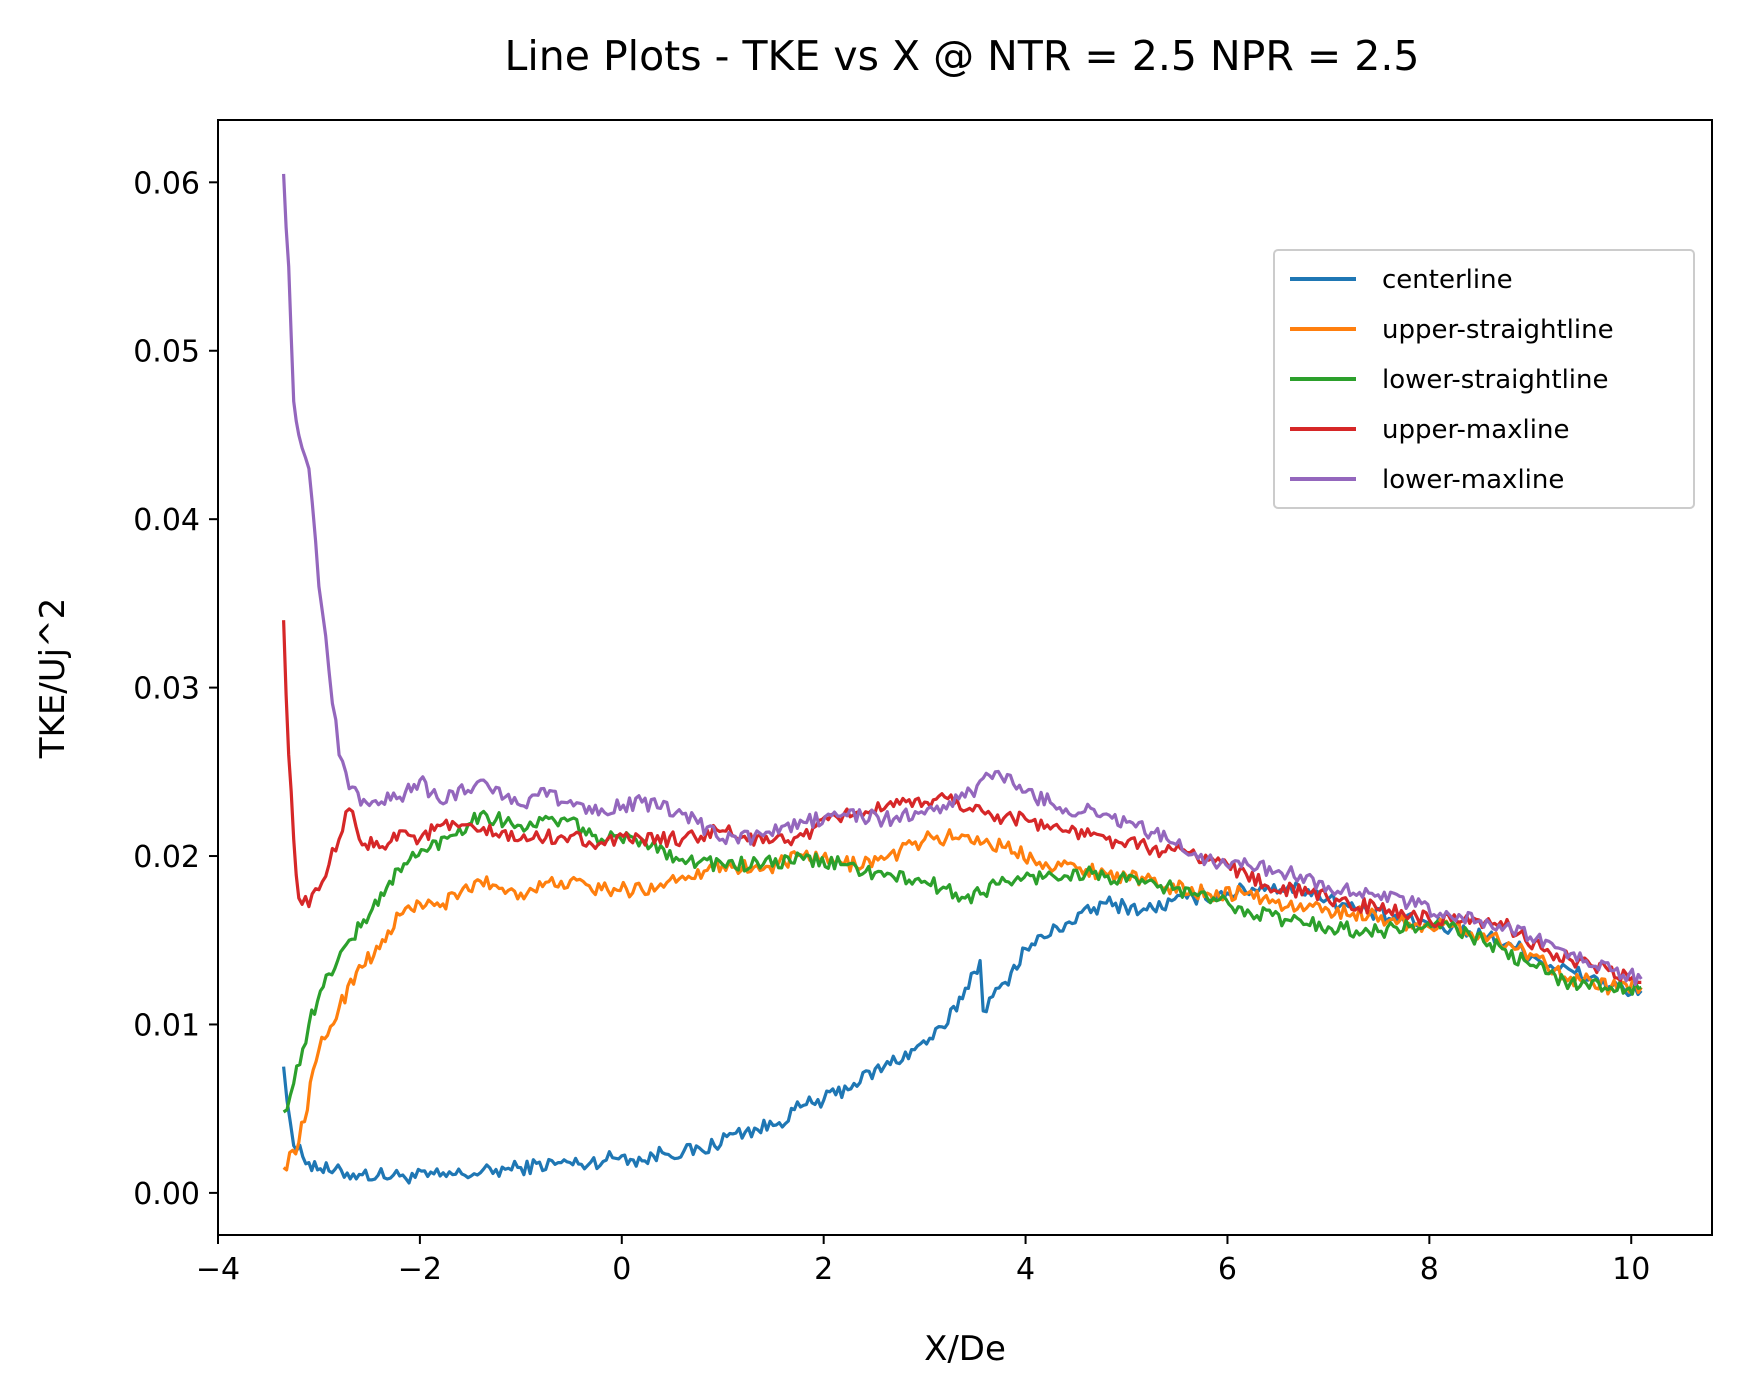 The width and height of the screenshot is (1738, 1396). What do you see at coordinates (1475, 430) in the screenshot?
I see `legend-label-upper-maxline: upper-maxline` at bounding box center [1475, 430].